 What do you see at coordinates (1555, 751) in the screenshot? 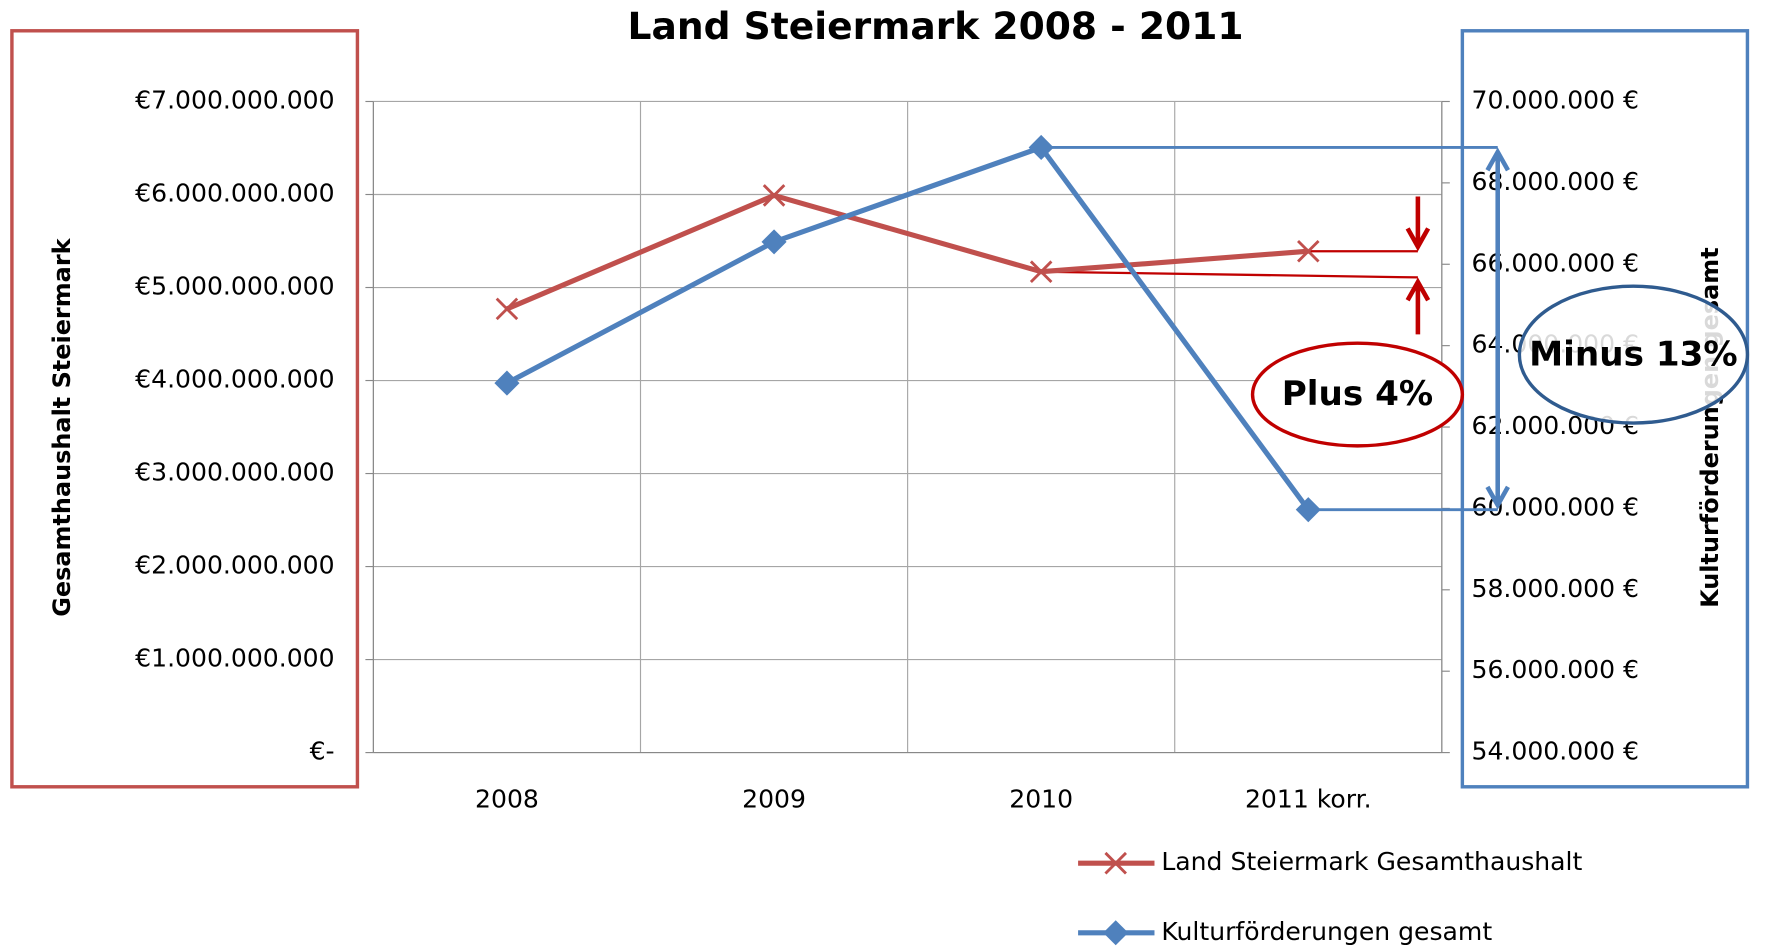
I see `y2-tick-label: 54.000.000 €` at bounding box center [1555, 751].